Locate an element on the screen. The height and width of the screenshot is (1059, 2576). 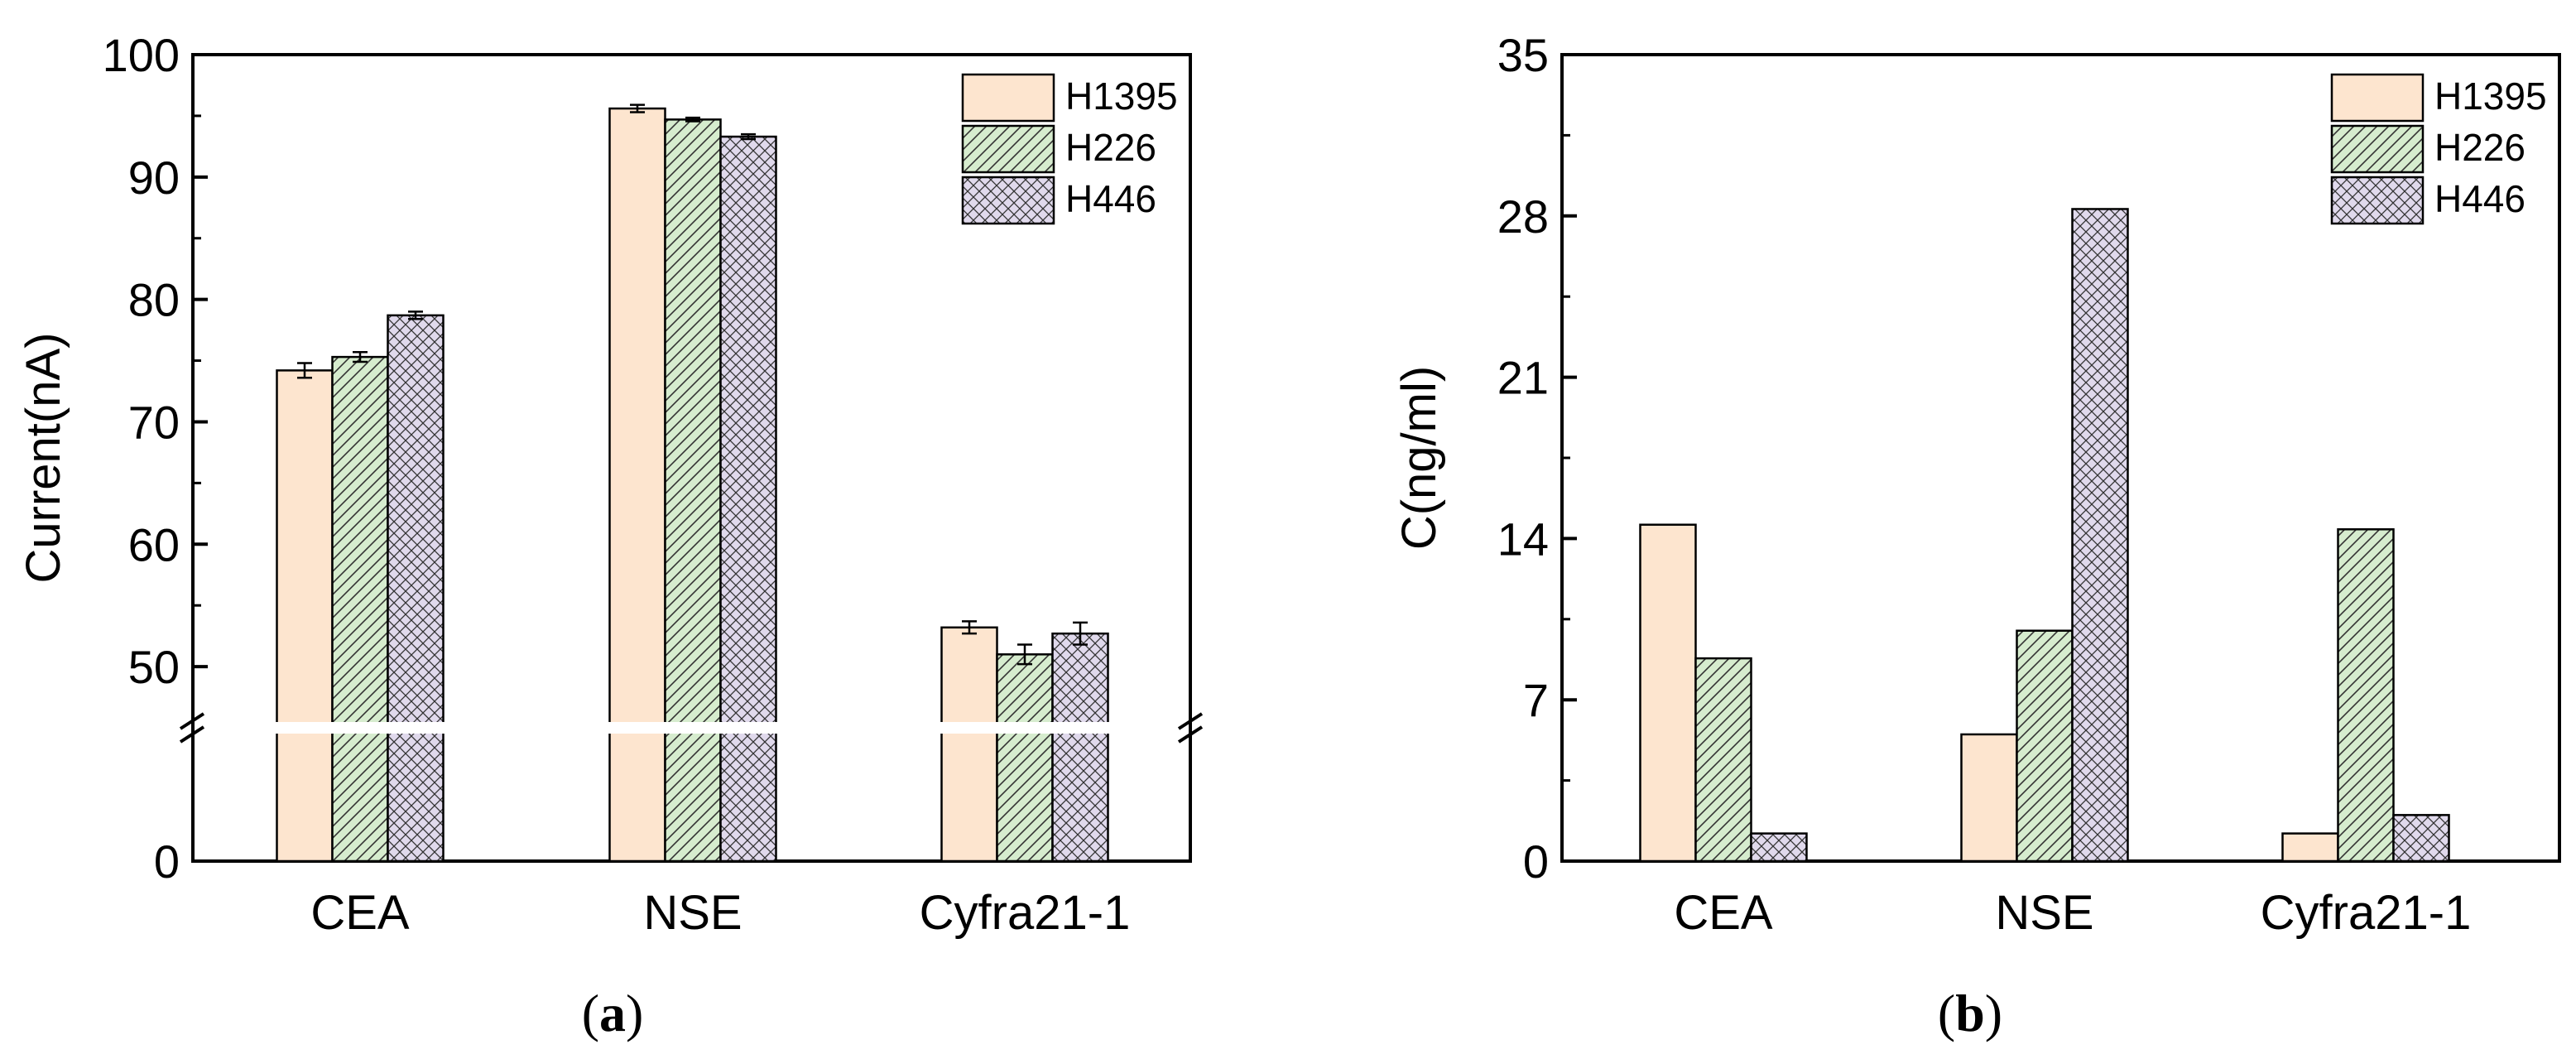
y-tick-label: 7 is located at coordinates (1536, 700).